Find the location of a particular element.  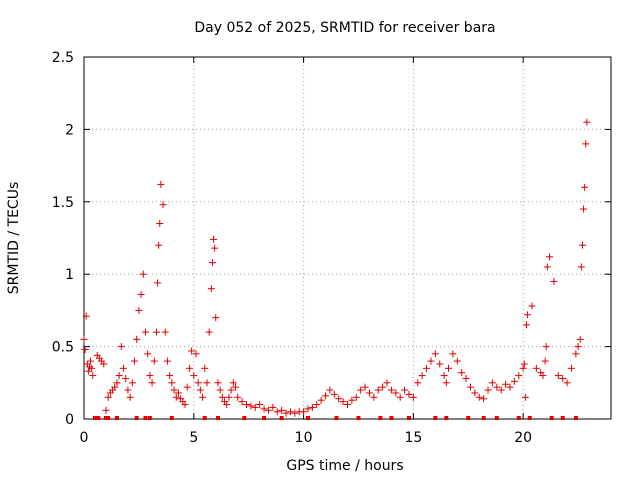

x-tick-label: 10 is located at coordinates (304, 438).